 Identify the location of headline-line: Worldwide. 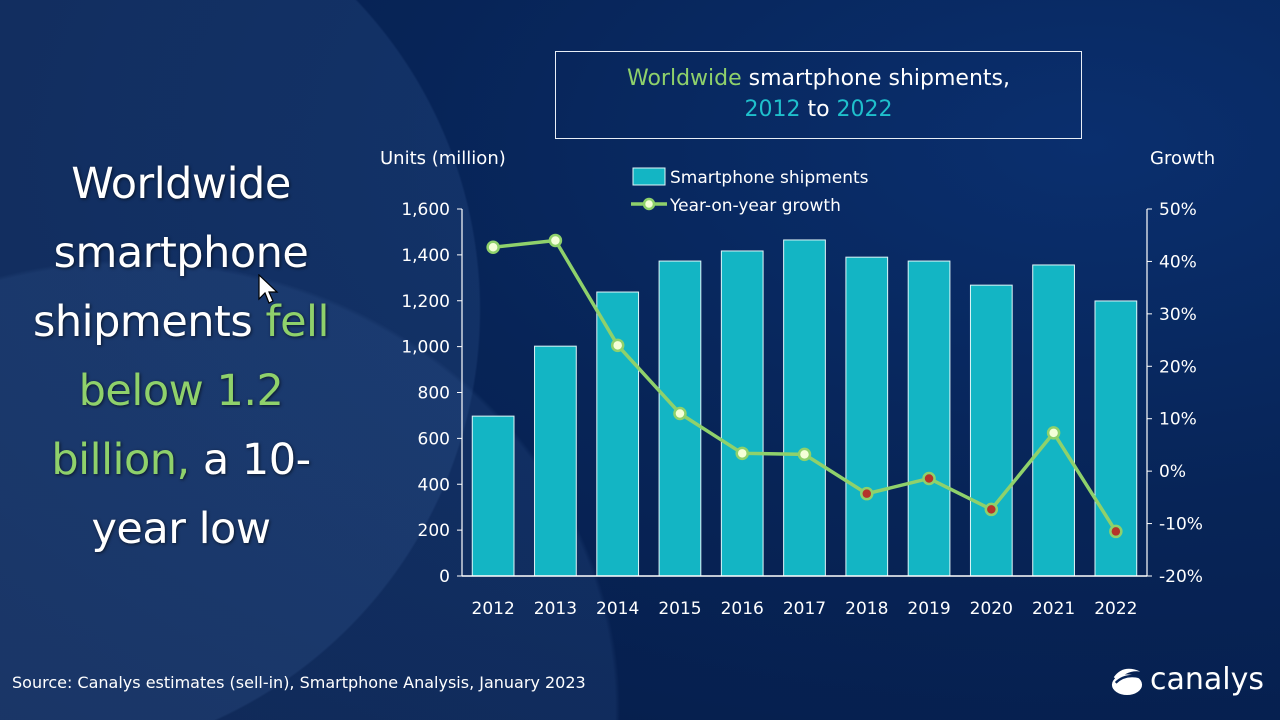
(181, 184).